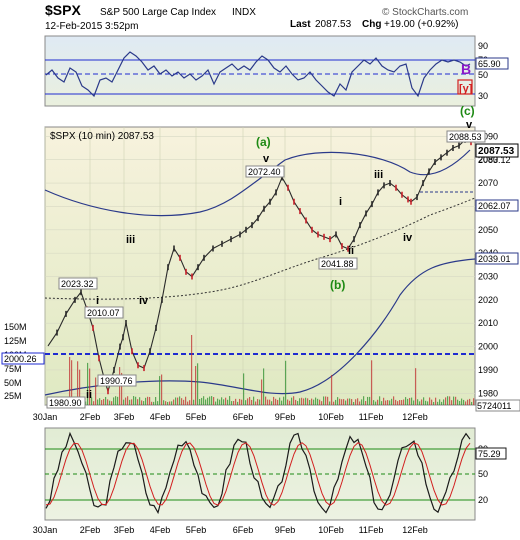 Image resolution: width=520 pixels, height=540 pixels. I want to click on wave-label-ii-right: ii, so click(351, 251).